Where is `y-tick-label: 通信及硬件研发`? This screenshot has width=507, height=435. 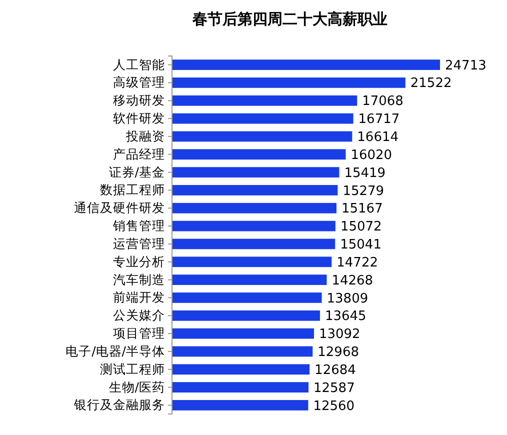
y-tick-label: 通信及硬件研发 is located at coordinates (119, 208).